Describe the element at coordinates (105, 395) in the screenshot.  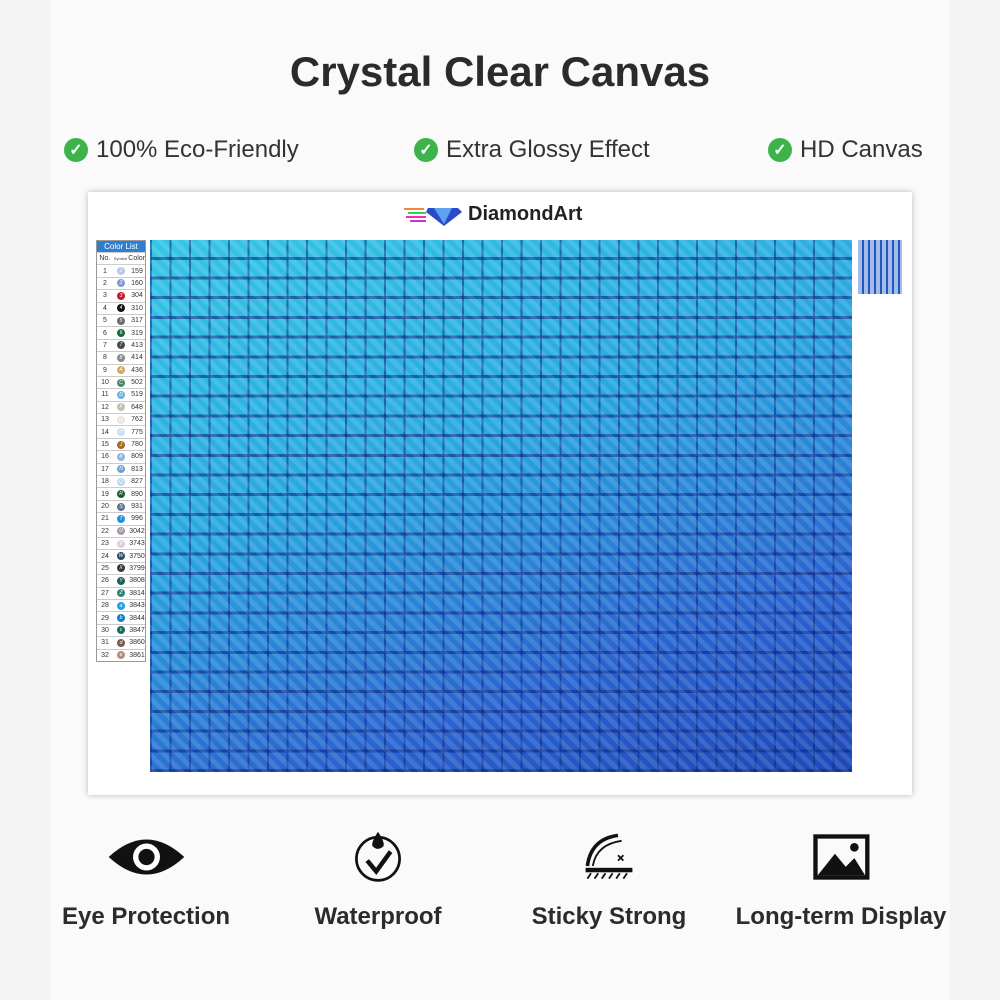
I see `row-number: 11` at that location.